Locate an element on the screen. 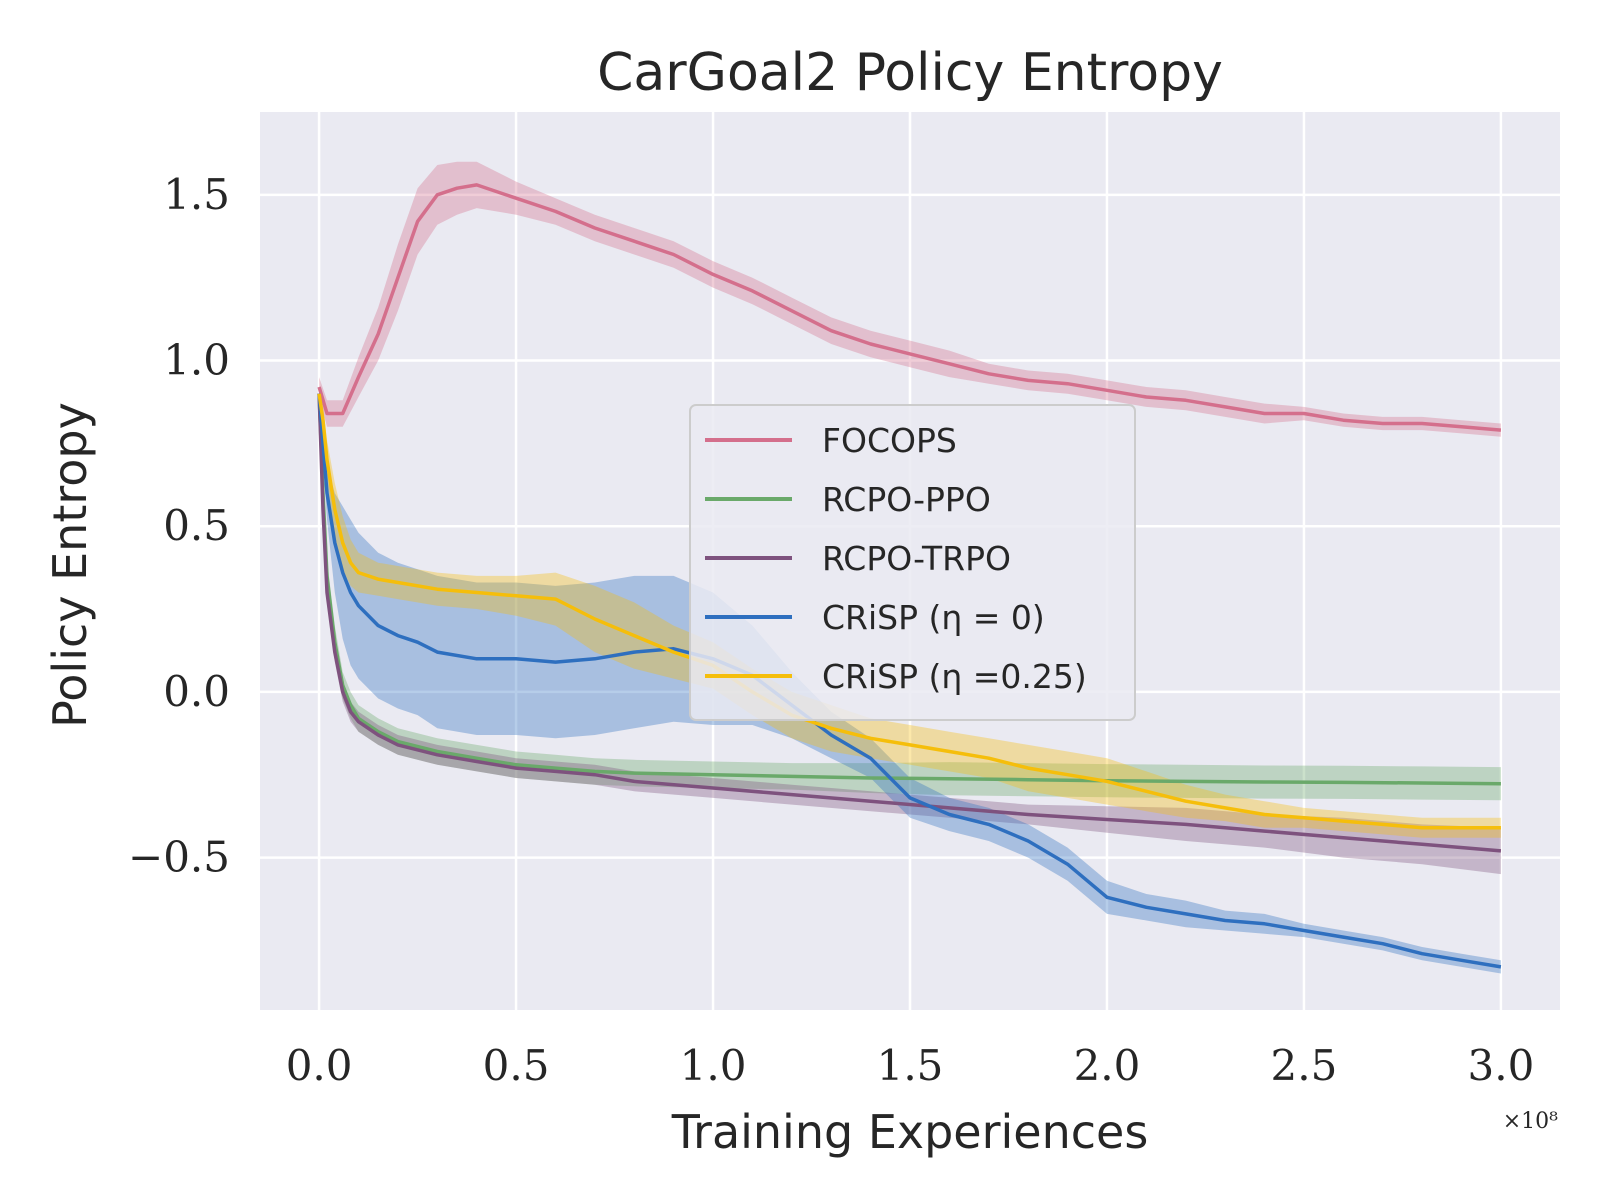 The height and width of the screenshot is (1200, 1600). x-offset-label: ×10⁸ is located at coordinates (1530, 1121).